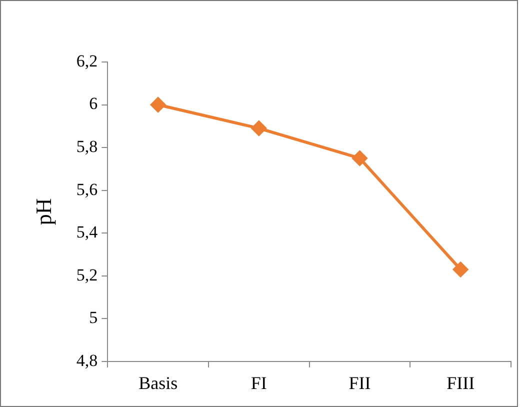 Image resolution: width=520 pixels, height=407 pixels. Describe the element at coordinates (93, 318) in the screenshot. I see `y-tick-label: 5` at that location.